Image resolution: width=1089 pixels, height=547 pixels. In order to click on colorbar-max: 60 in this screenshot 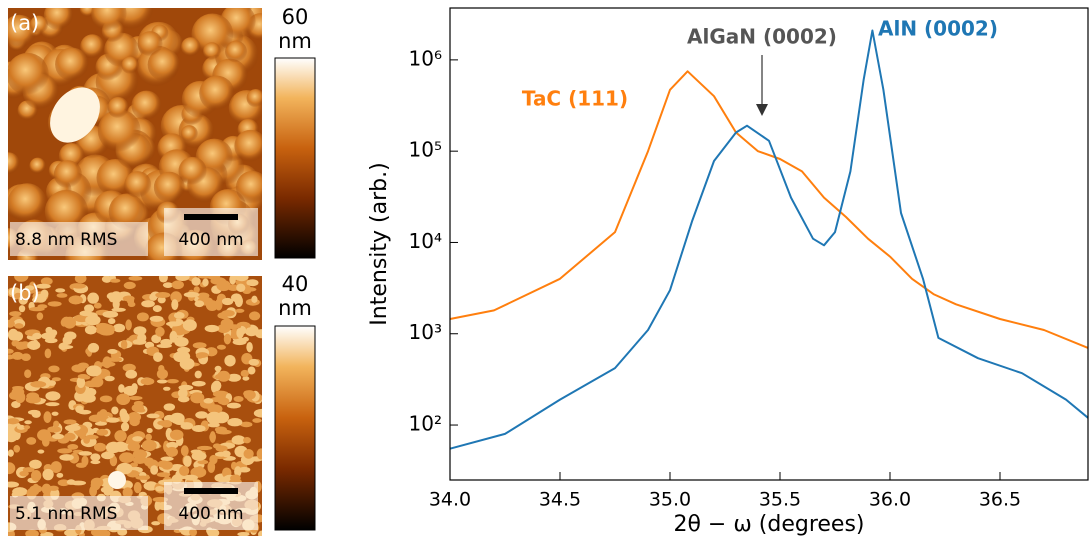, I will do `click(295, 17)`.